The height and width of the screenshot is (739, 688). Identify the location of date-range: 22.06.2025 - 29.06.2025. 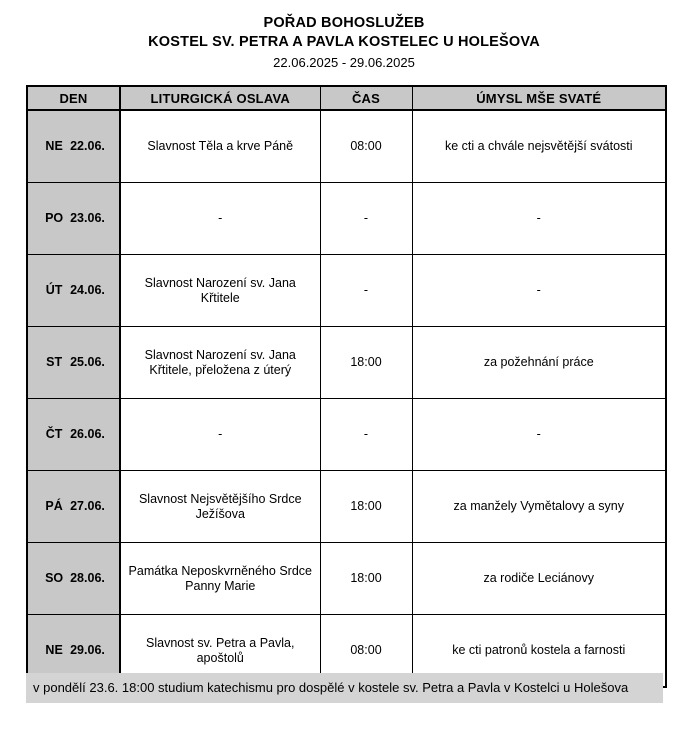
(344, 62).